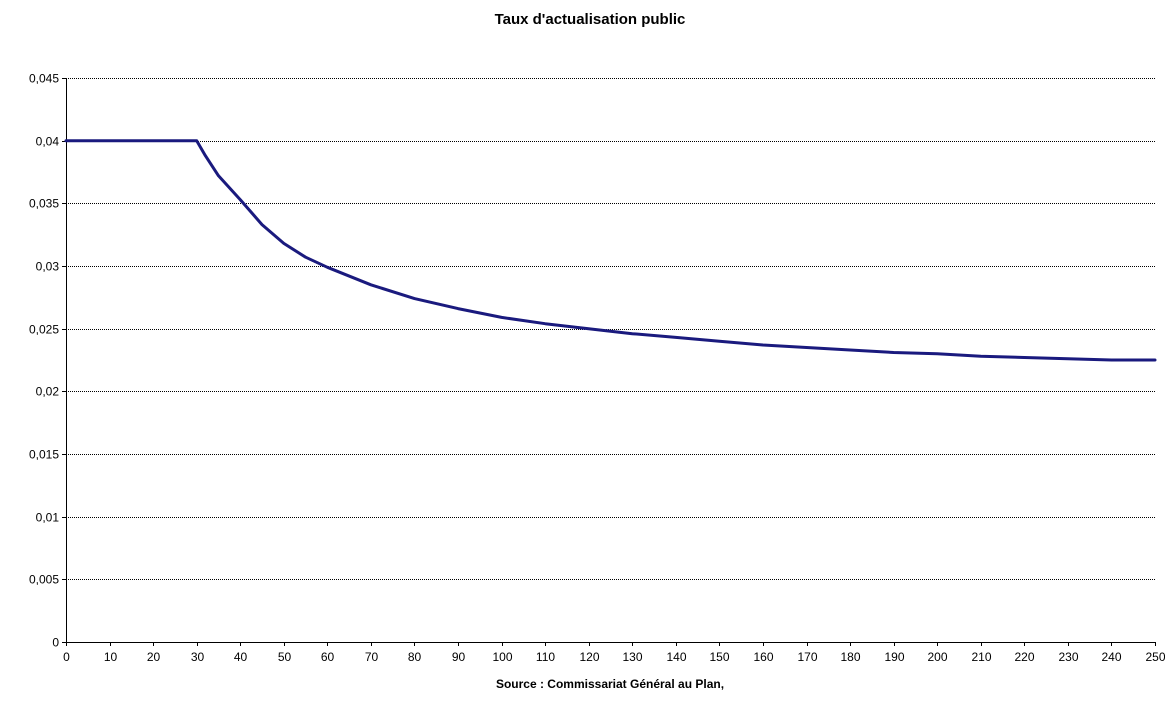 This screenshot has width=1165, height=706. Describe the element at coordinates (850, 657) in the screenshot. I see `x-tick-label: 180` at that location.